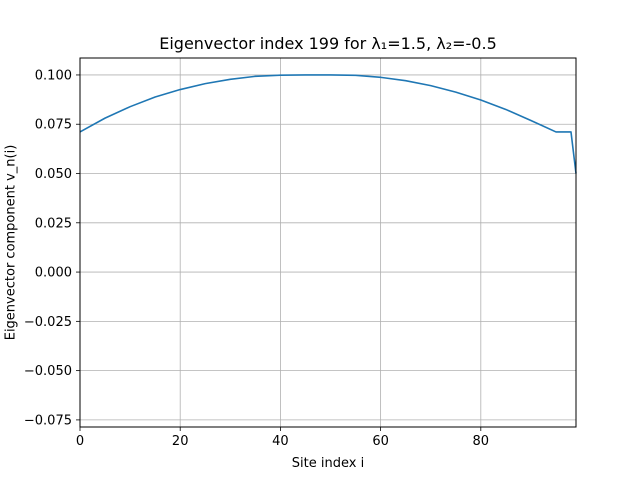 Image resolution: width=640 pixels, height=480 pixels. What do you see at coordinates (48, 420) in the screenshot?
I see `y-tick-label: −0.075` at bounding box center [48, 420].